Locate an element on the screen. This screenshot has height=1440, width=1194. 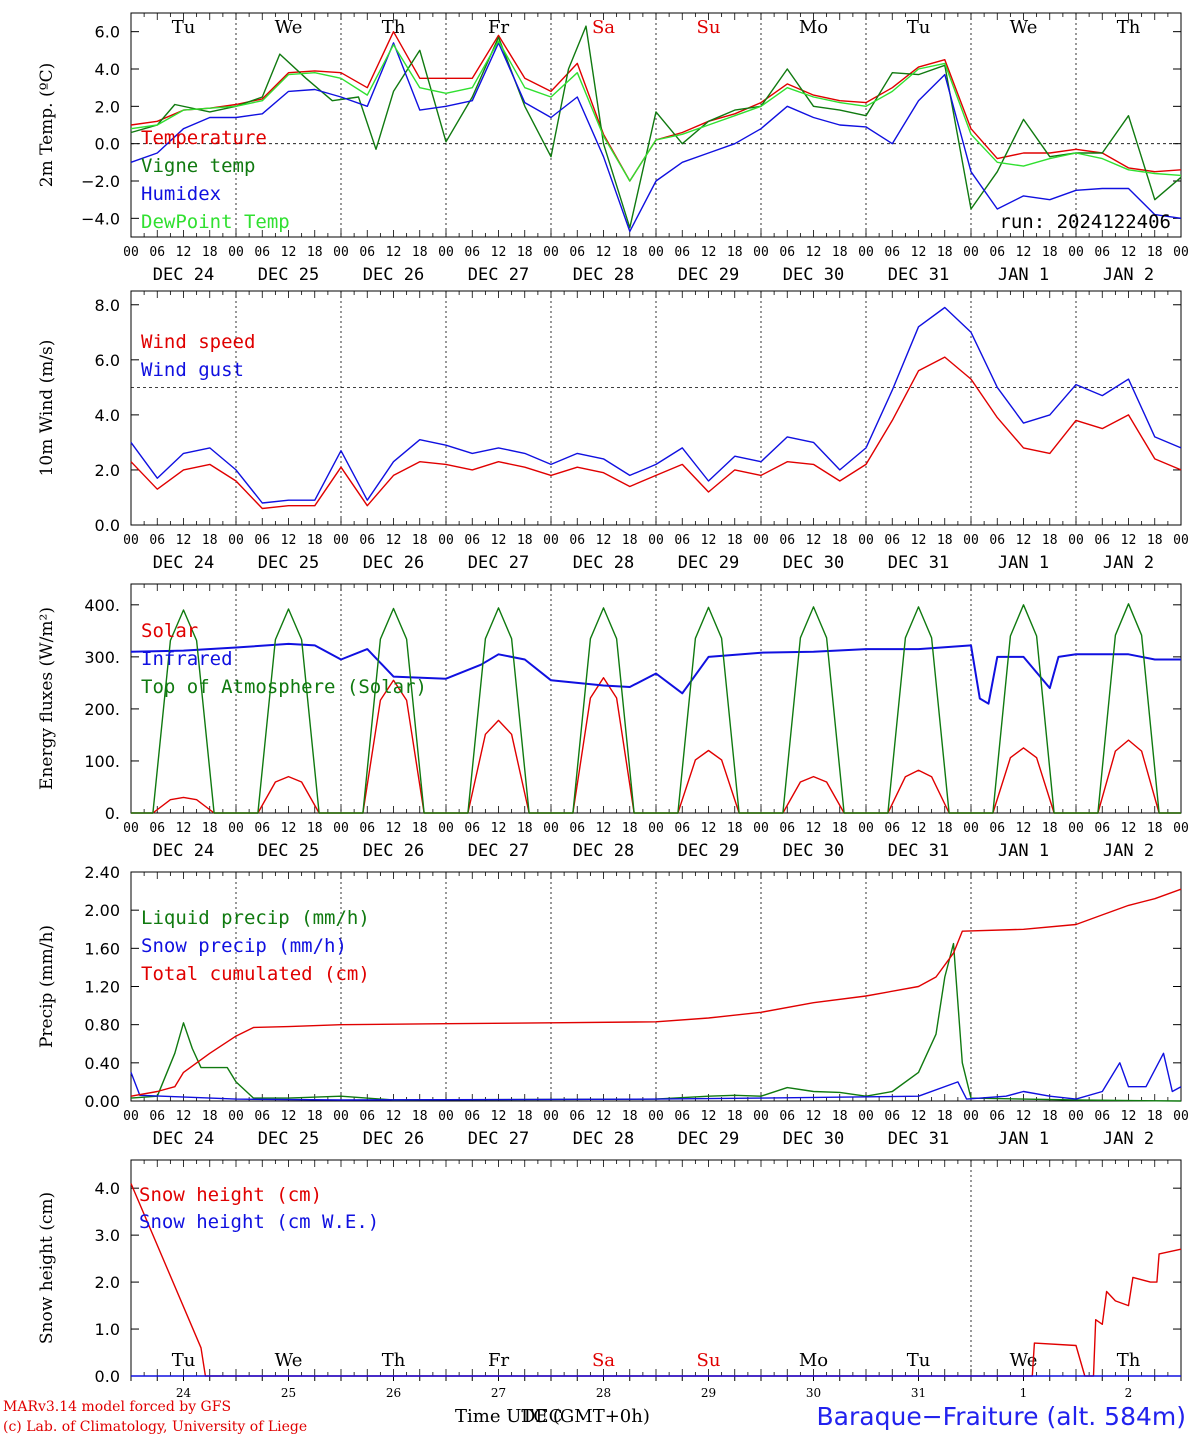
weekday-label: Sa is located at coordinates (603, 1360).